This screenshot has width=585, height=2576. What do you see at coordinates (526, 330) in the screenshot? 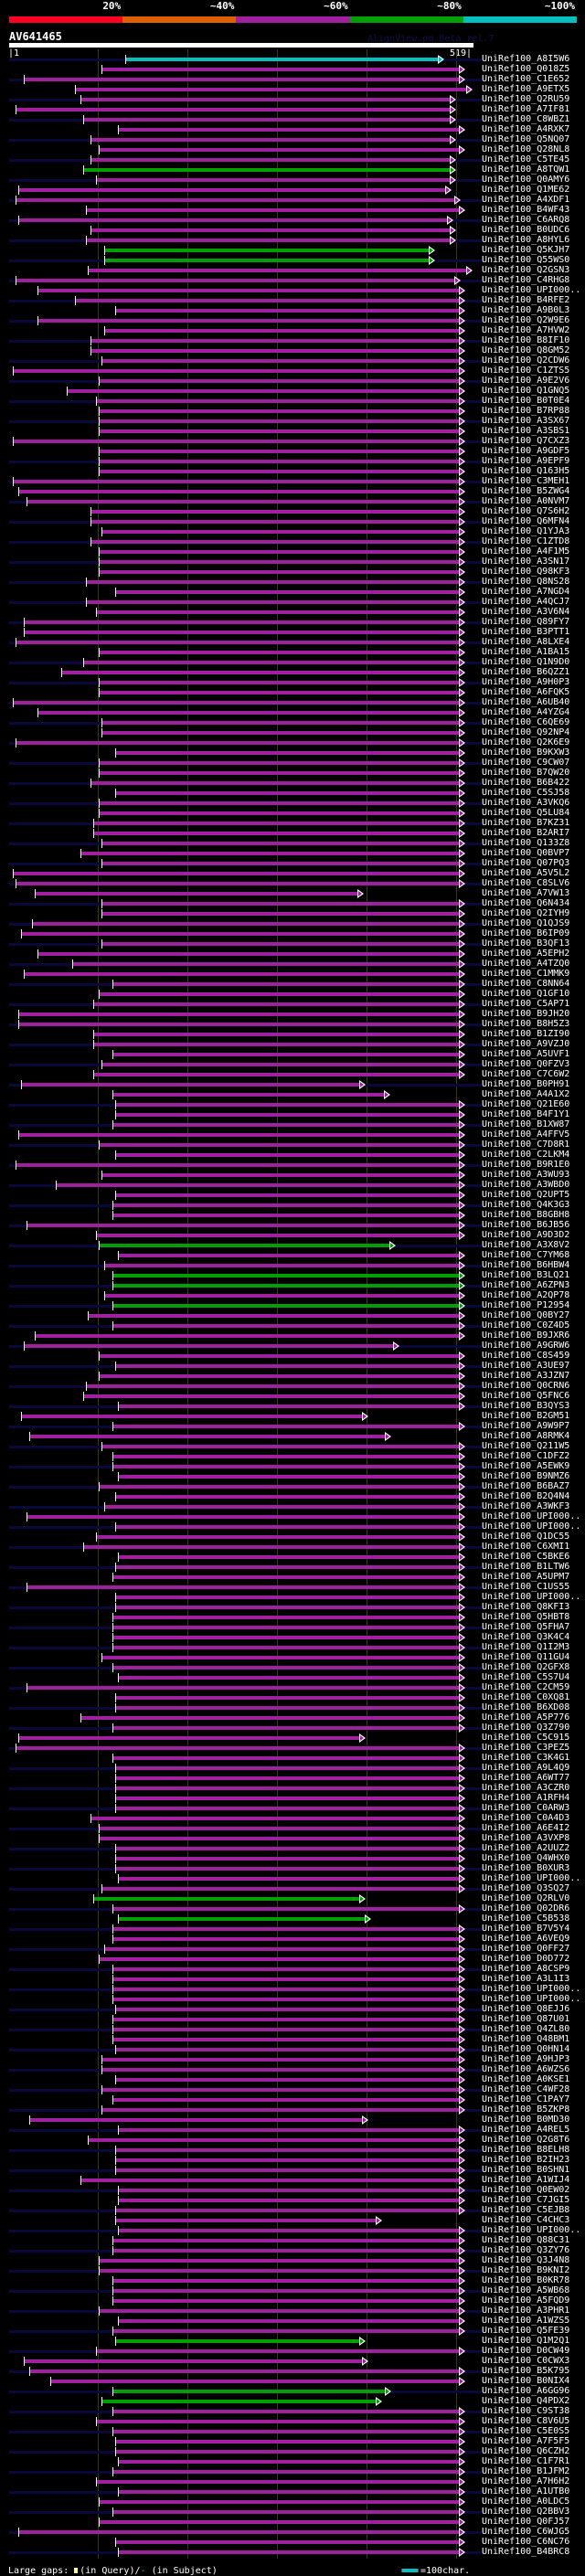
I see `hit-label-link: UniRef100_A7HVW2` at bounding box center [526, 330].